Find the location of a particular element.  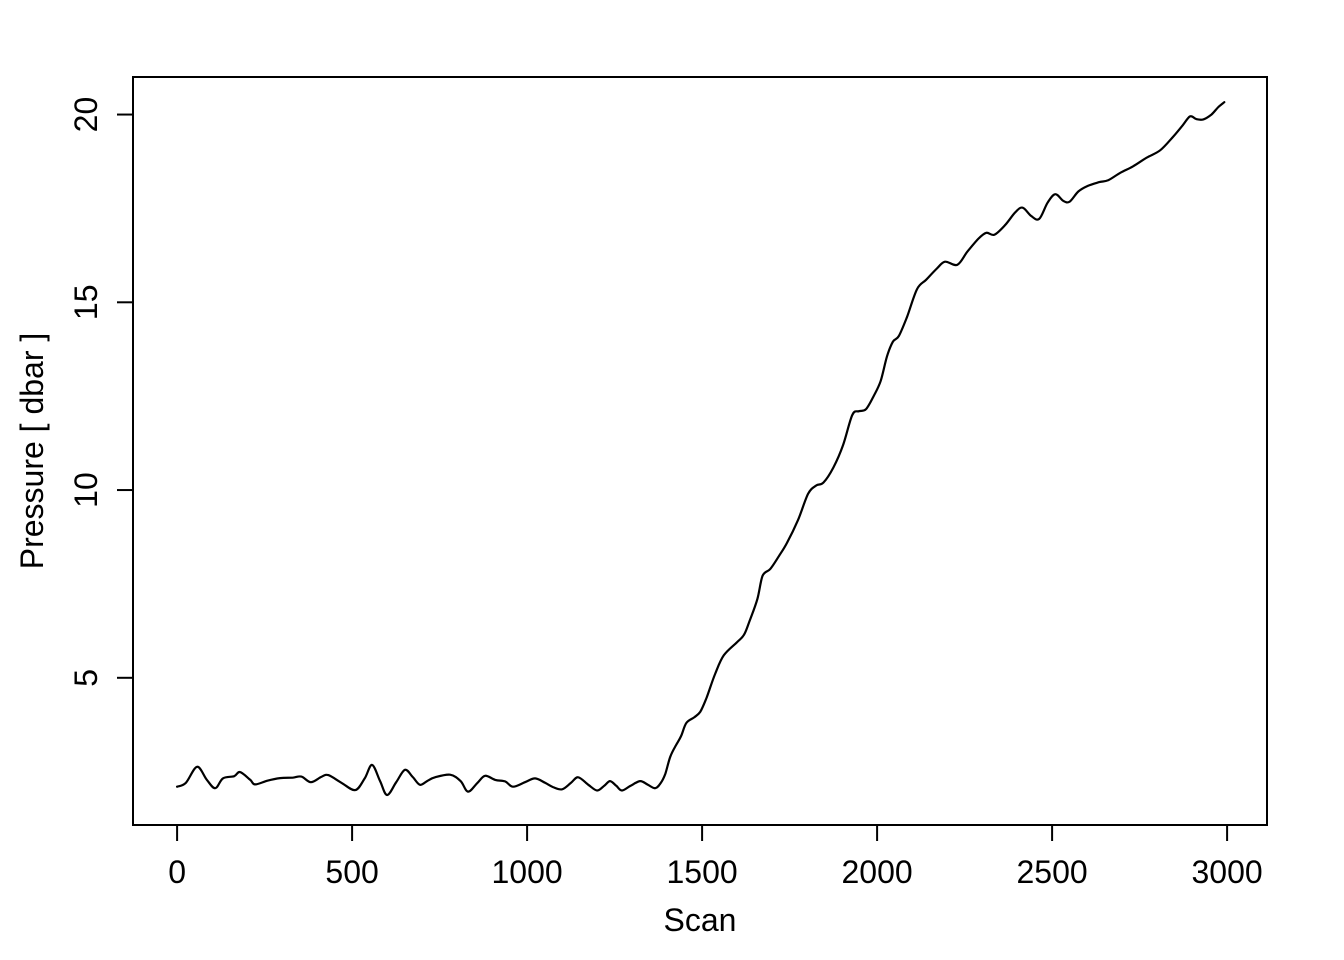

y-tick-label: 15 is located at coordinates (86, 303).